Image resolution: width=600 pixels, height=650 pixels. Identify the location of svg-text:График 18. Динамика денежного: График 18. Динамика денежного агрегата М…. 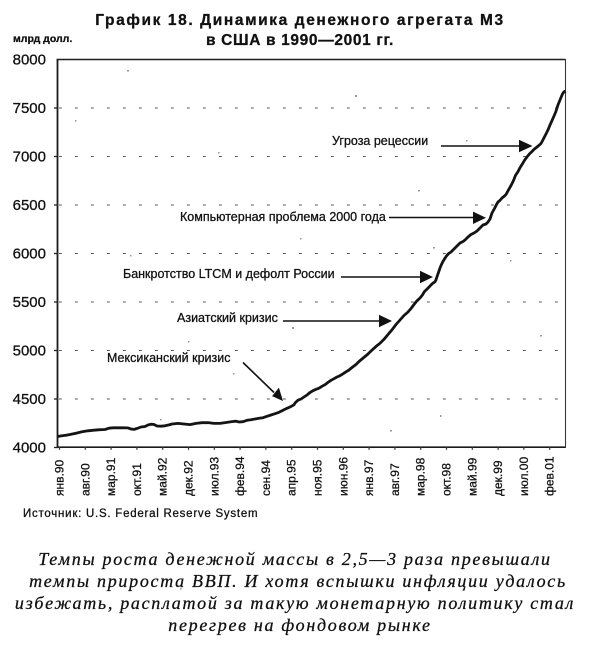
(300, 20).